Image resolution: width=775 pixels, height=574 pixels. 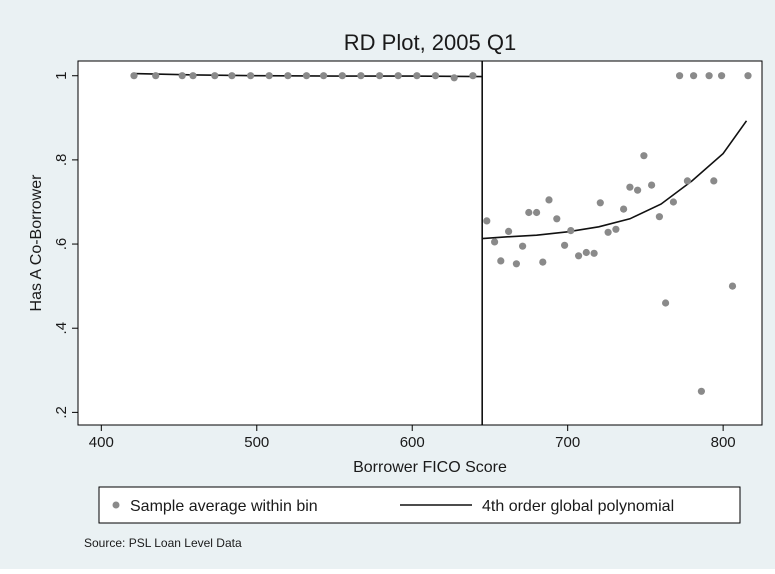 What do you see at coordinates (256, 442) in the screenshot?
I see `x-tick-label: 500` at bounding box center [256, 442].